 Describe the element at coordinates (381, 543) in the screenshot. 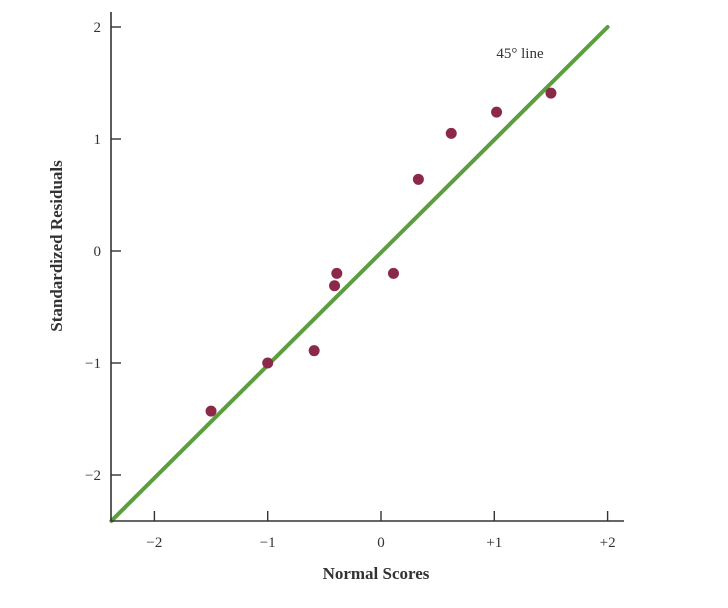

I see `x-tick-label: 0` at that location.